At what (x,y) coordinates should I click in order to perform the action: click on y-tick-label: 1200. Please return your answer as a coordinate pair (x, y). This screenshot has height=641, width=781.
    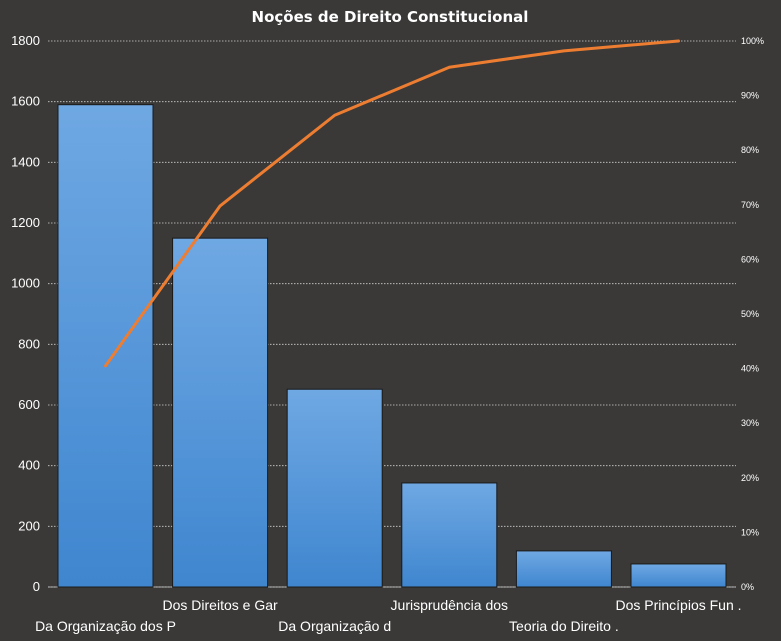
    Looking at the image, I should click on (25, 222).